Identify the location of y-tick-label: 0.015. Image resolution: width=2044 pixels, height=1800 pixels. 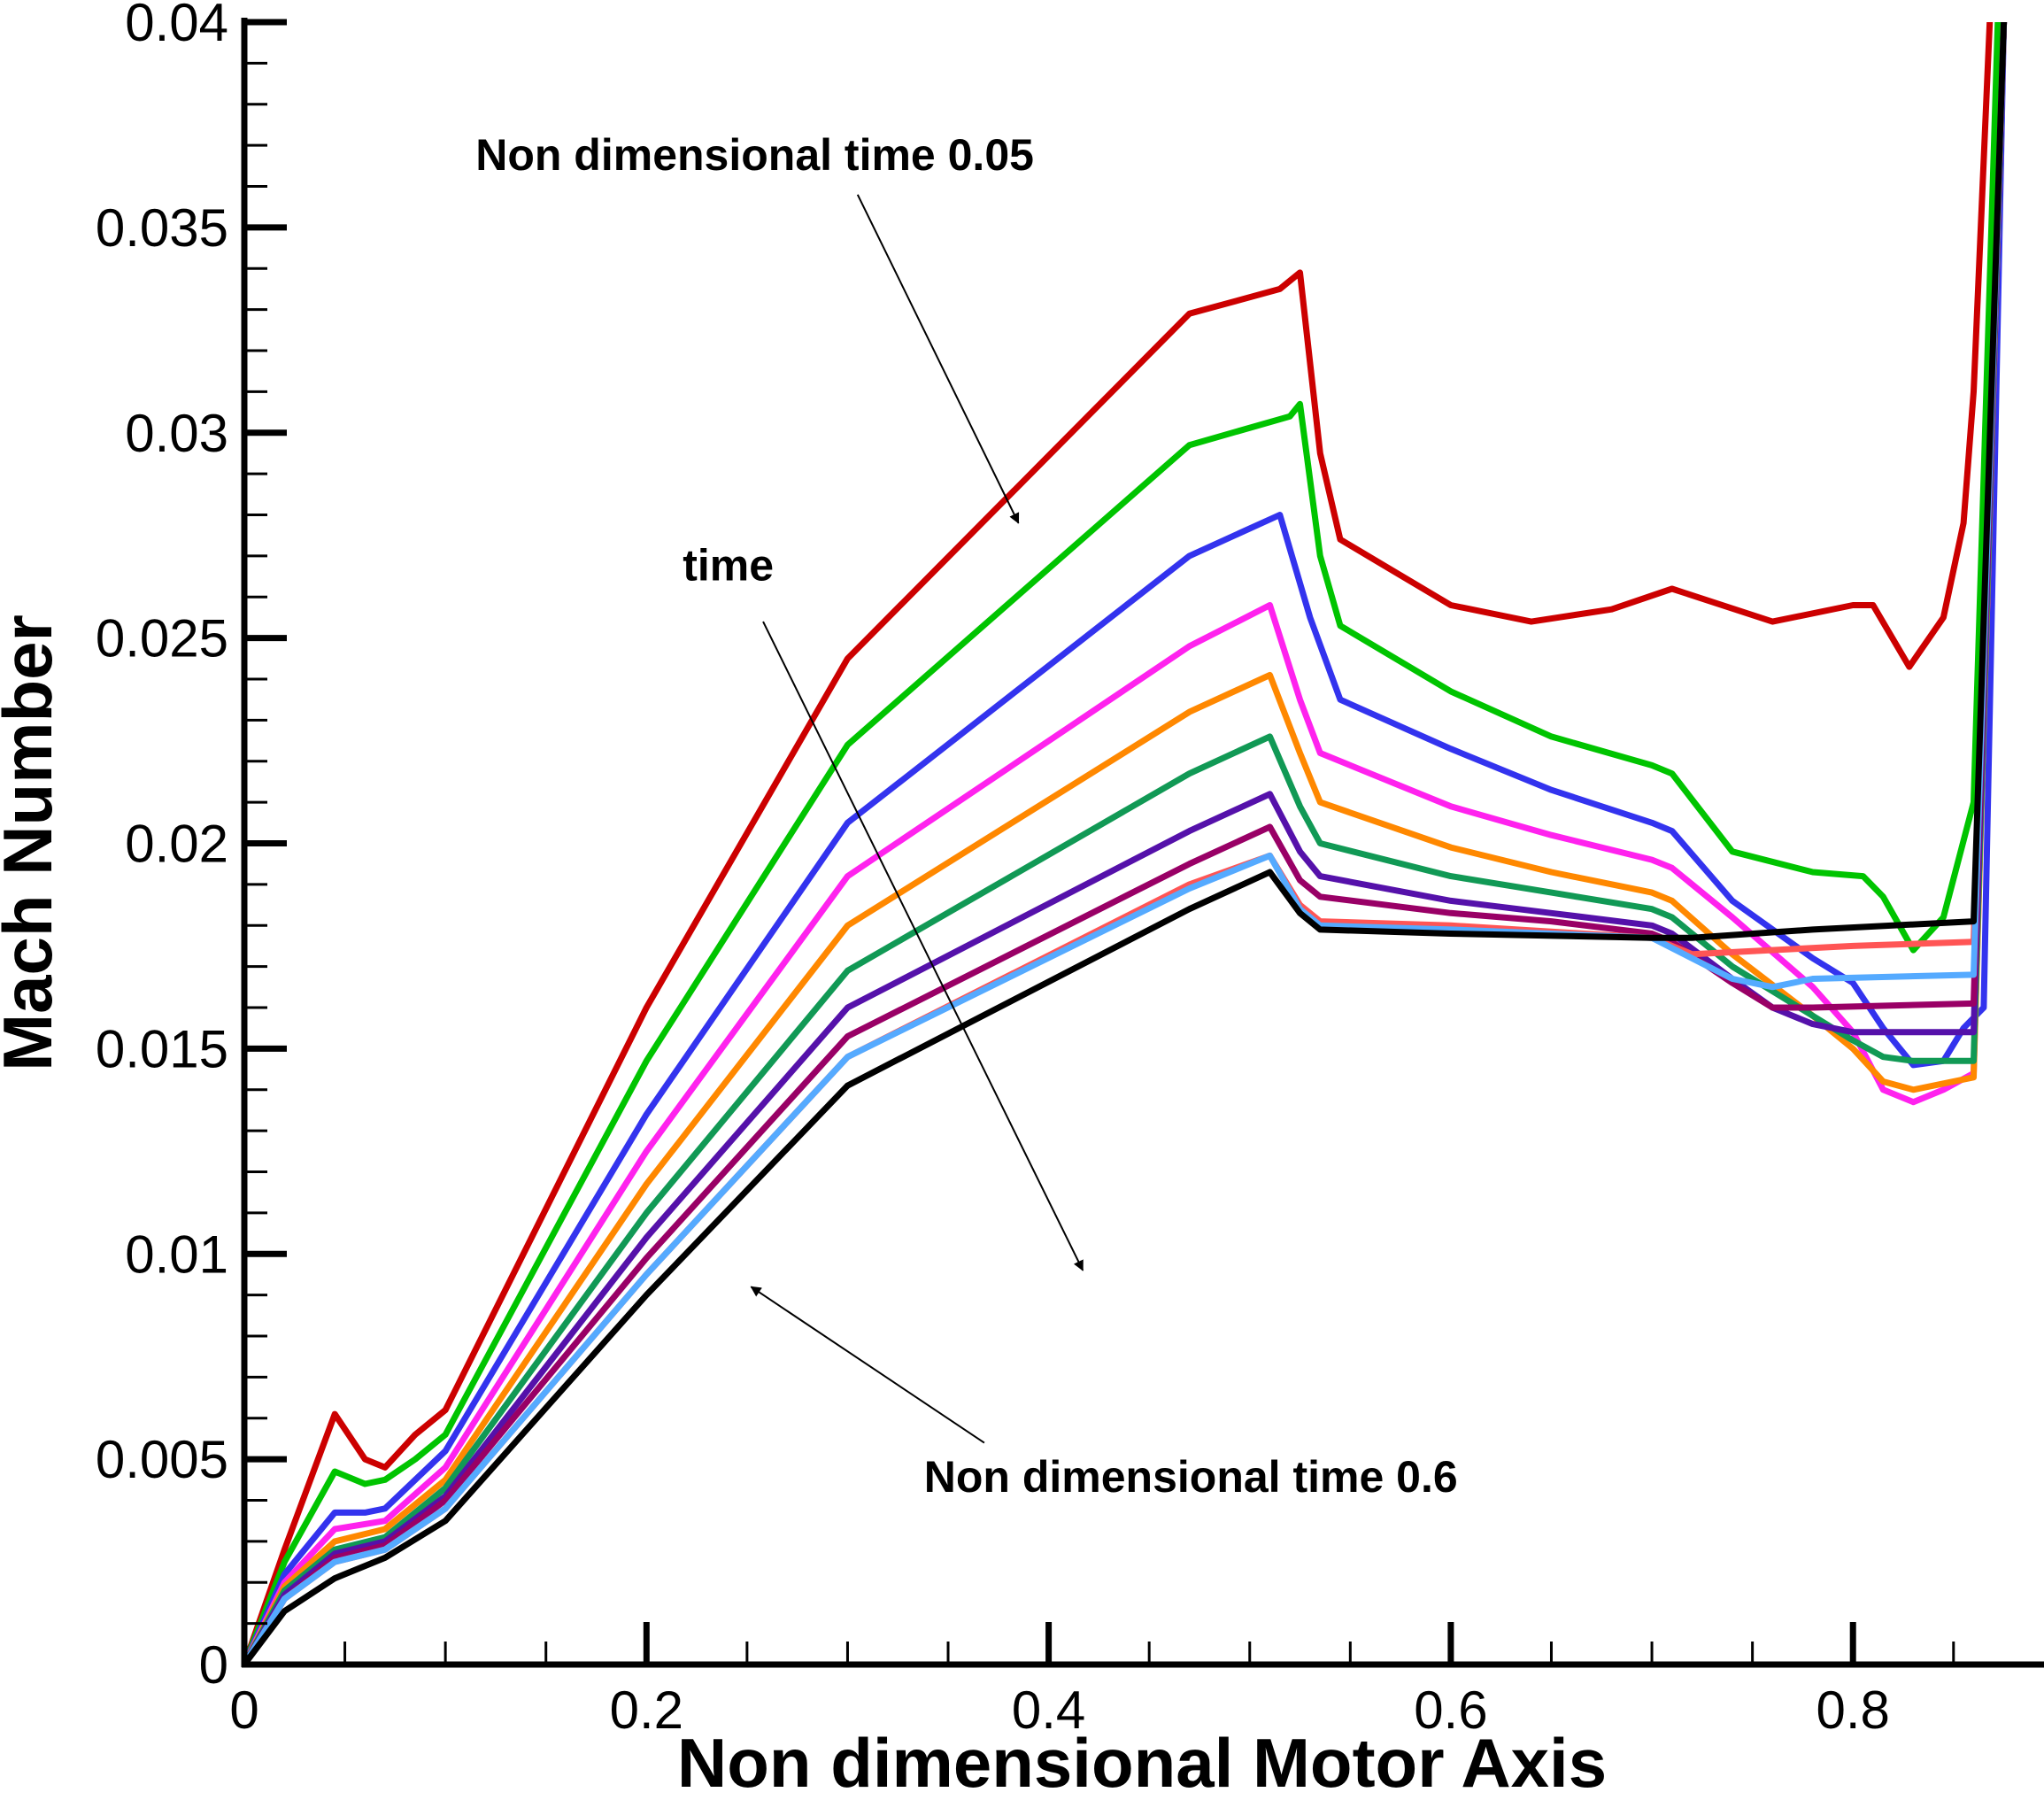
(162, 1048).